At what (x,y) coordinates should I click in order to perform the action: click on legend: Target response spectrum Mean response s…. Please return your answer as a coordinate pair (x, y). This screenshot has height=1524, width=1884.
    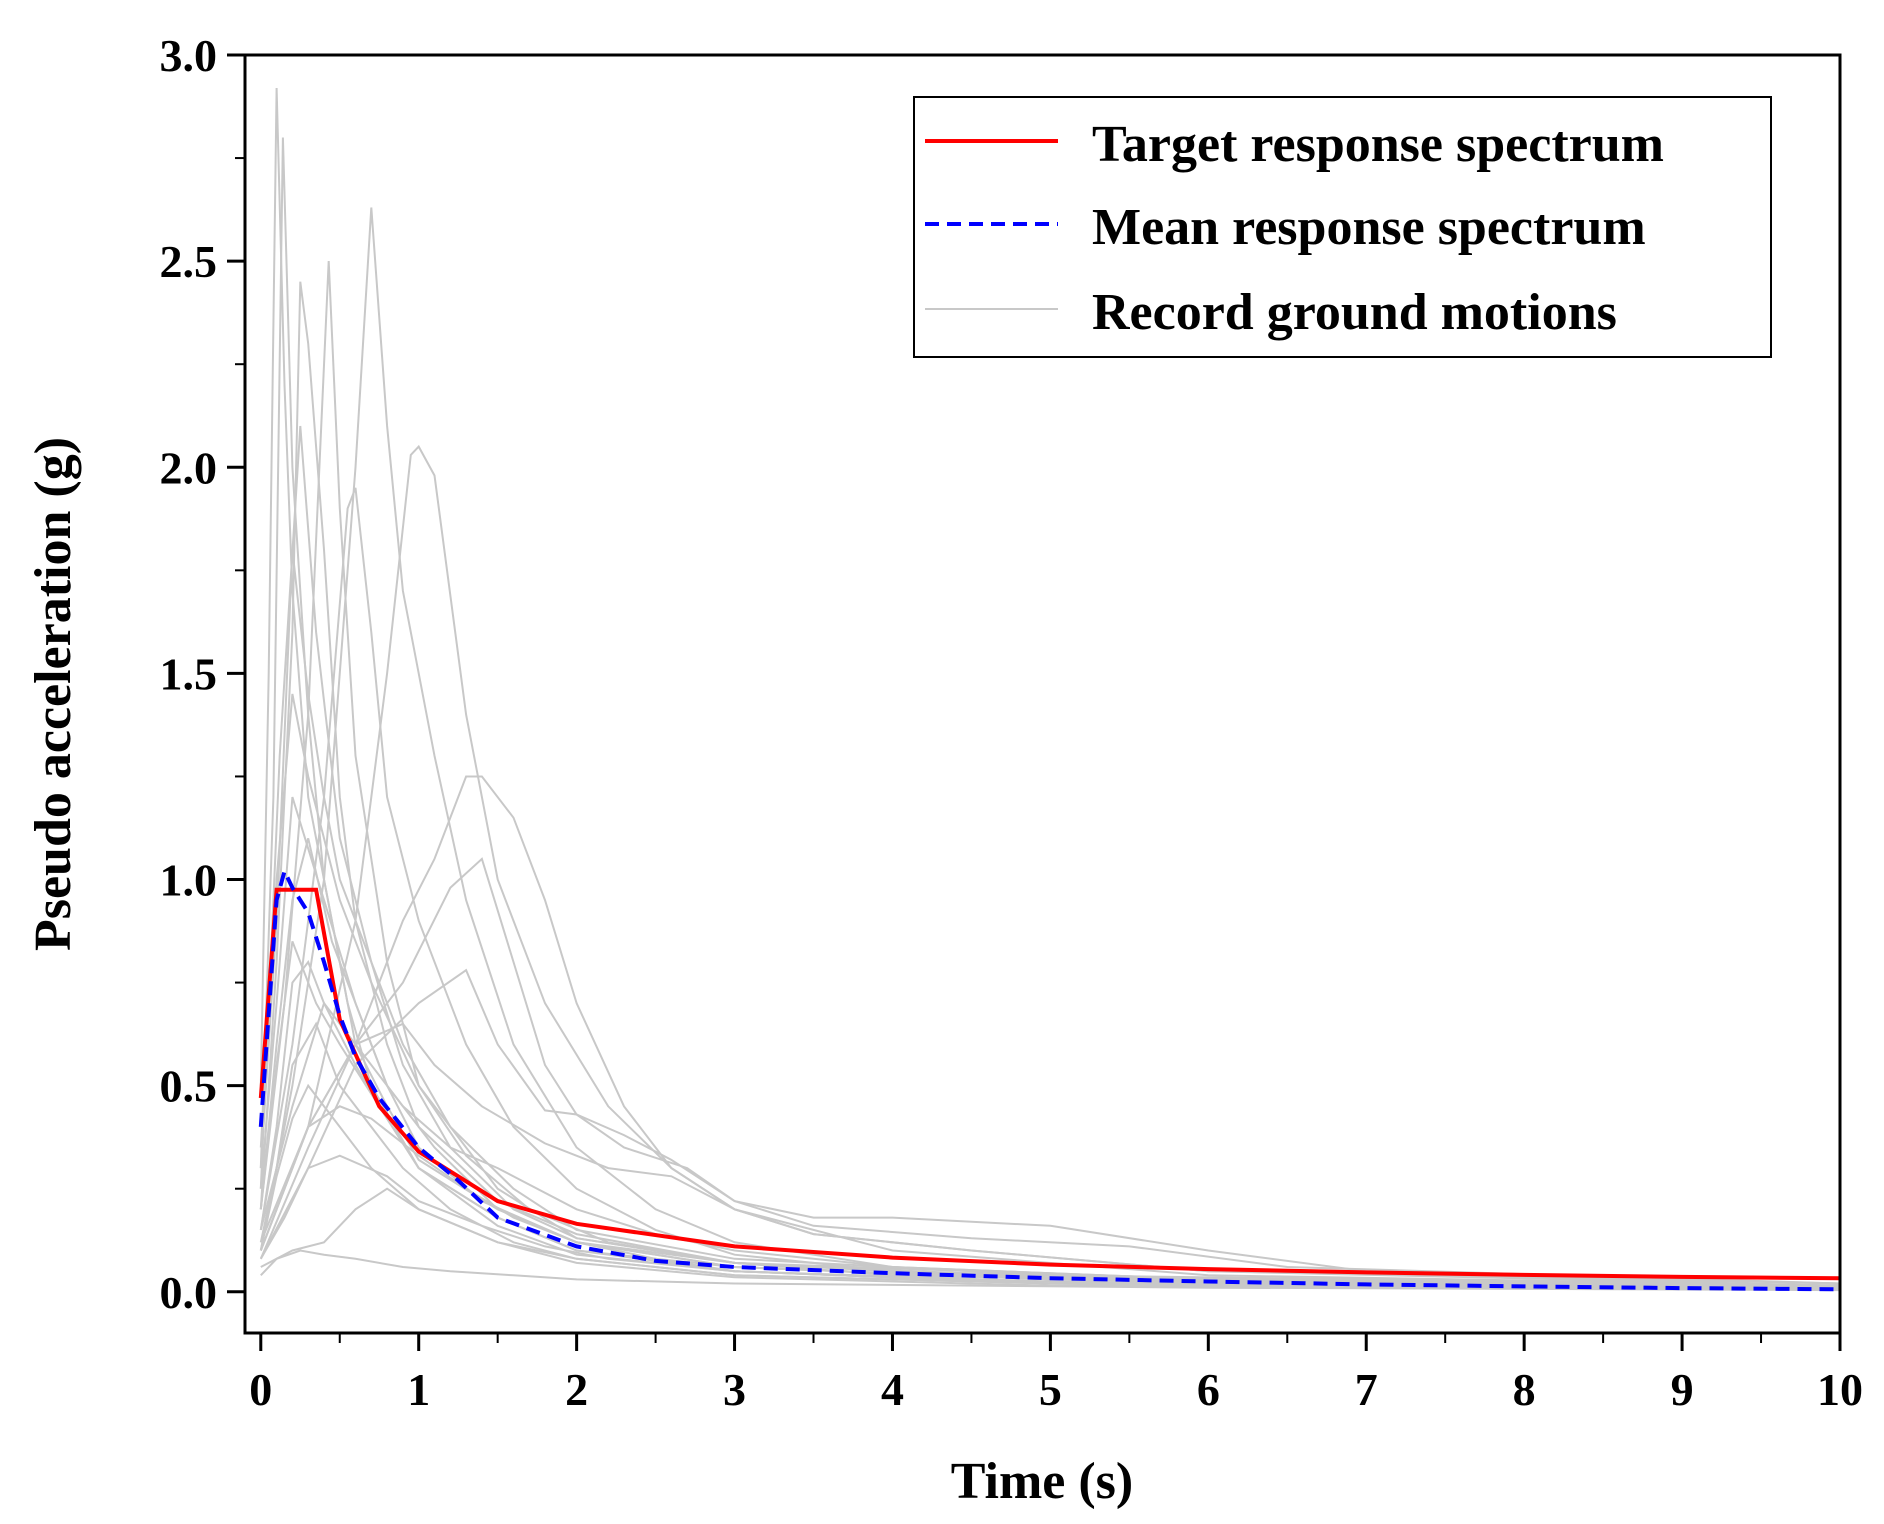
    Looking at the image, I should click on (1342, 227).